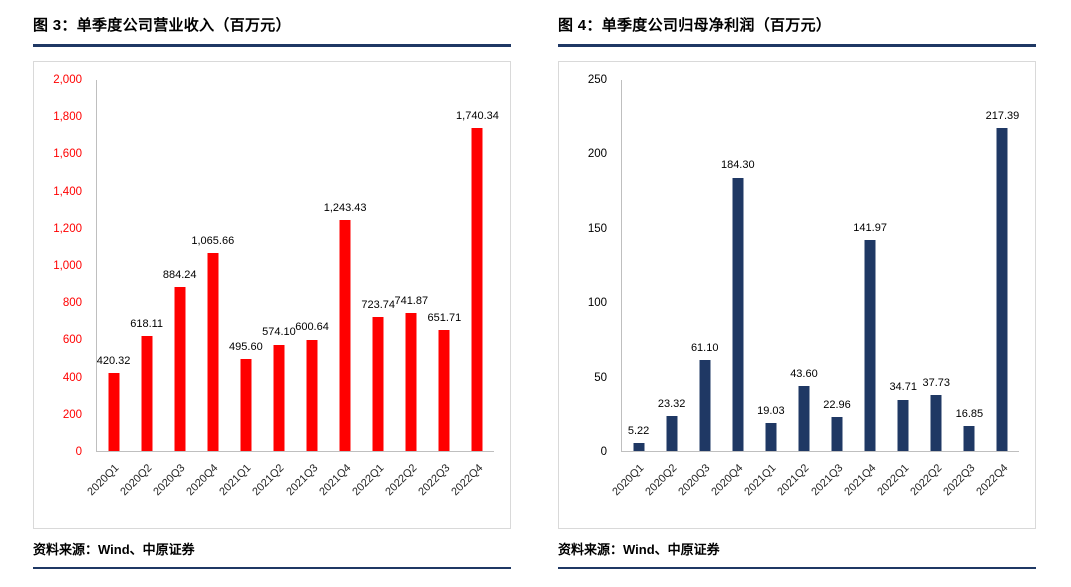 This screenshot has width=1071, height=587. Describe the element at coordinates (411, 301) in the screenshot. I see `bar-value-label: 741.87` at that location.